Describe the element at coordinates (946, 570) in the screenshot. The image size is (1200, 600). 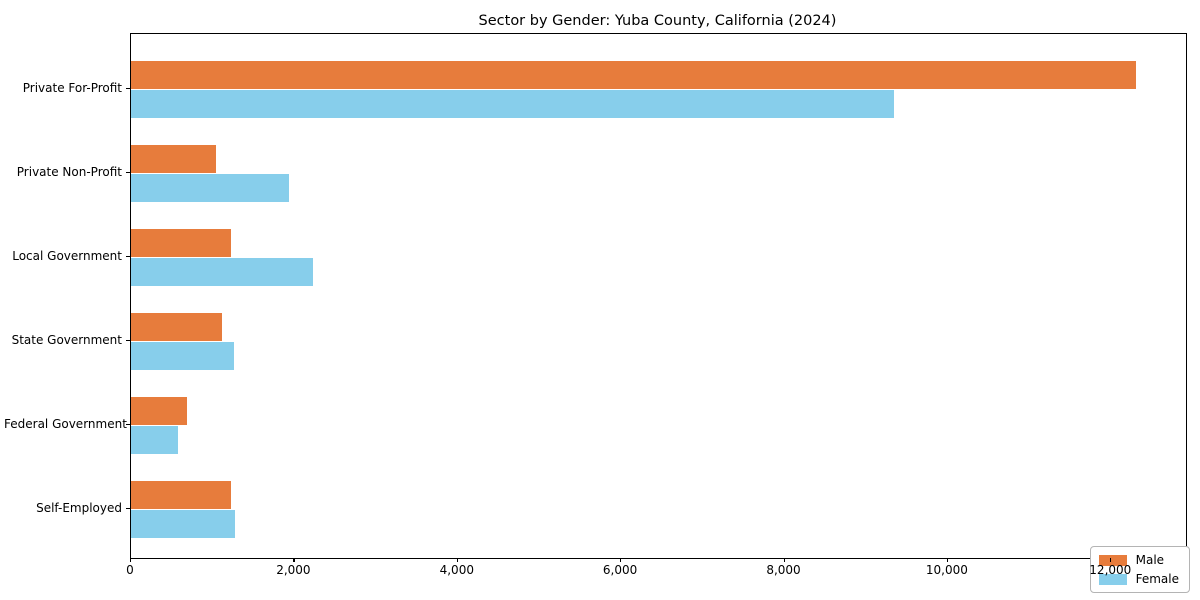
I see `x-axis-tick-label: 10,000` at that location.